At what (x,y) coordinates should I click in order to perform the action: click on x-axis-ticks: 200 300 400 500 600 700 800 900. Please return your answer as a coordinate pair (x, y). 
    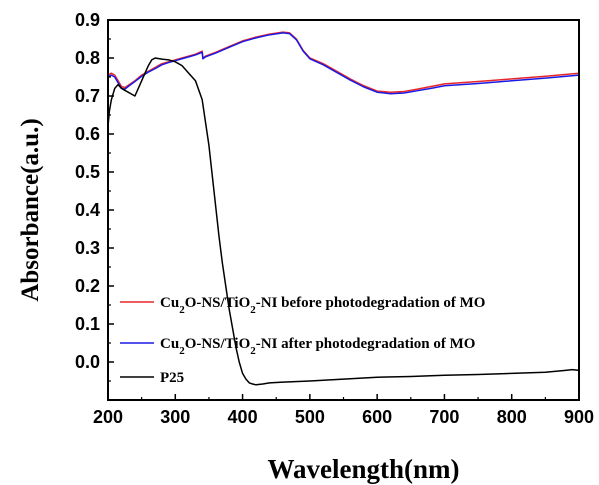
    Looking at the image, I should click on (343, 410).